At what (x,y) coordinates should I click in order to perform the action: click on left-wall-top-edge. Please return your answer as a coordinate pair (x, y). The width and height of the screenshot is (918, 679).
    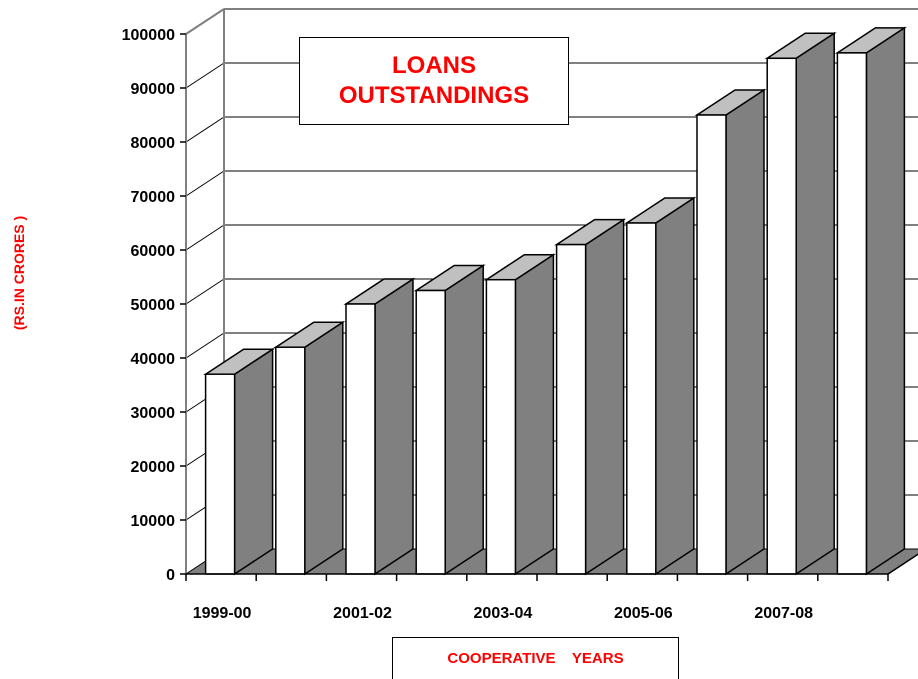
    Looking at the image, I should click on (205, 21).